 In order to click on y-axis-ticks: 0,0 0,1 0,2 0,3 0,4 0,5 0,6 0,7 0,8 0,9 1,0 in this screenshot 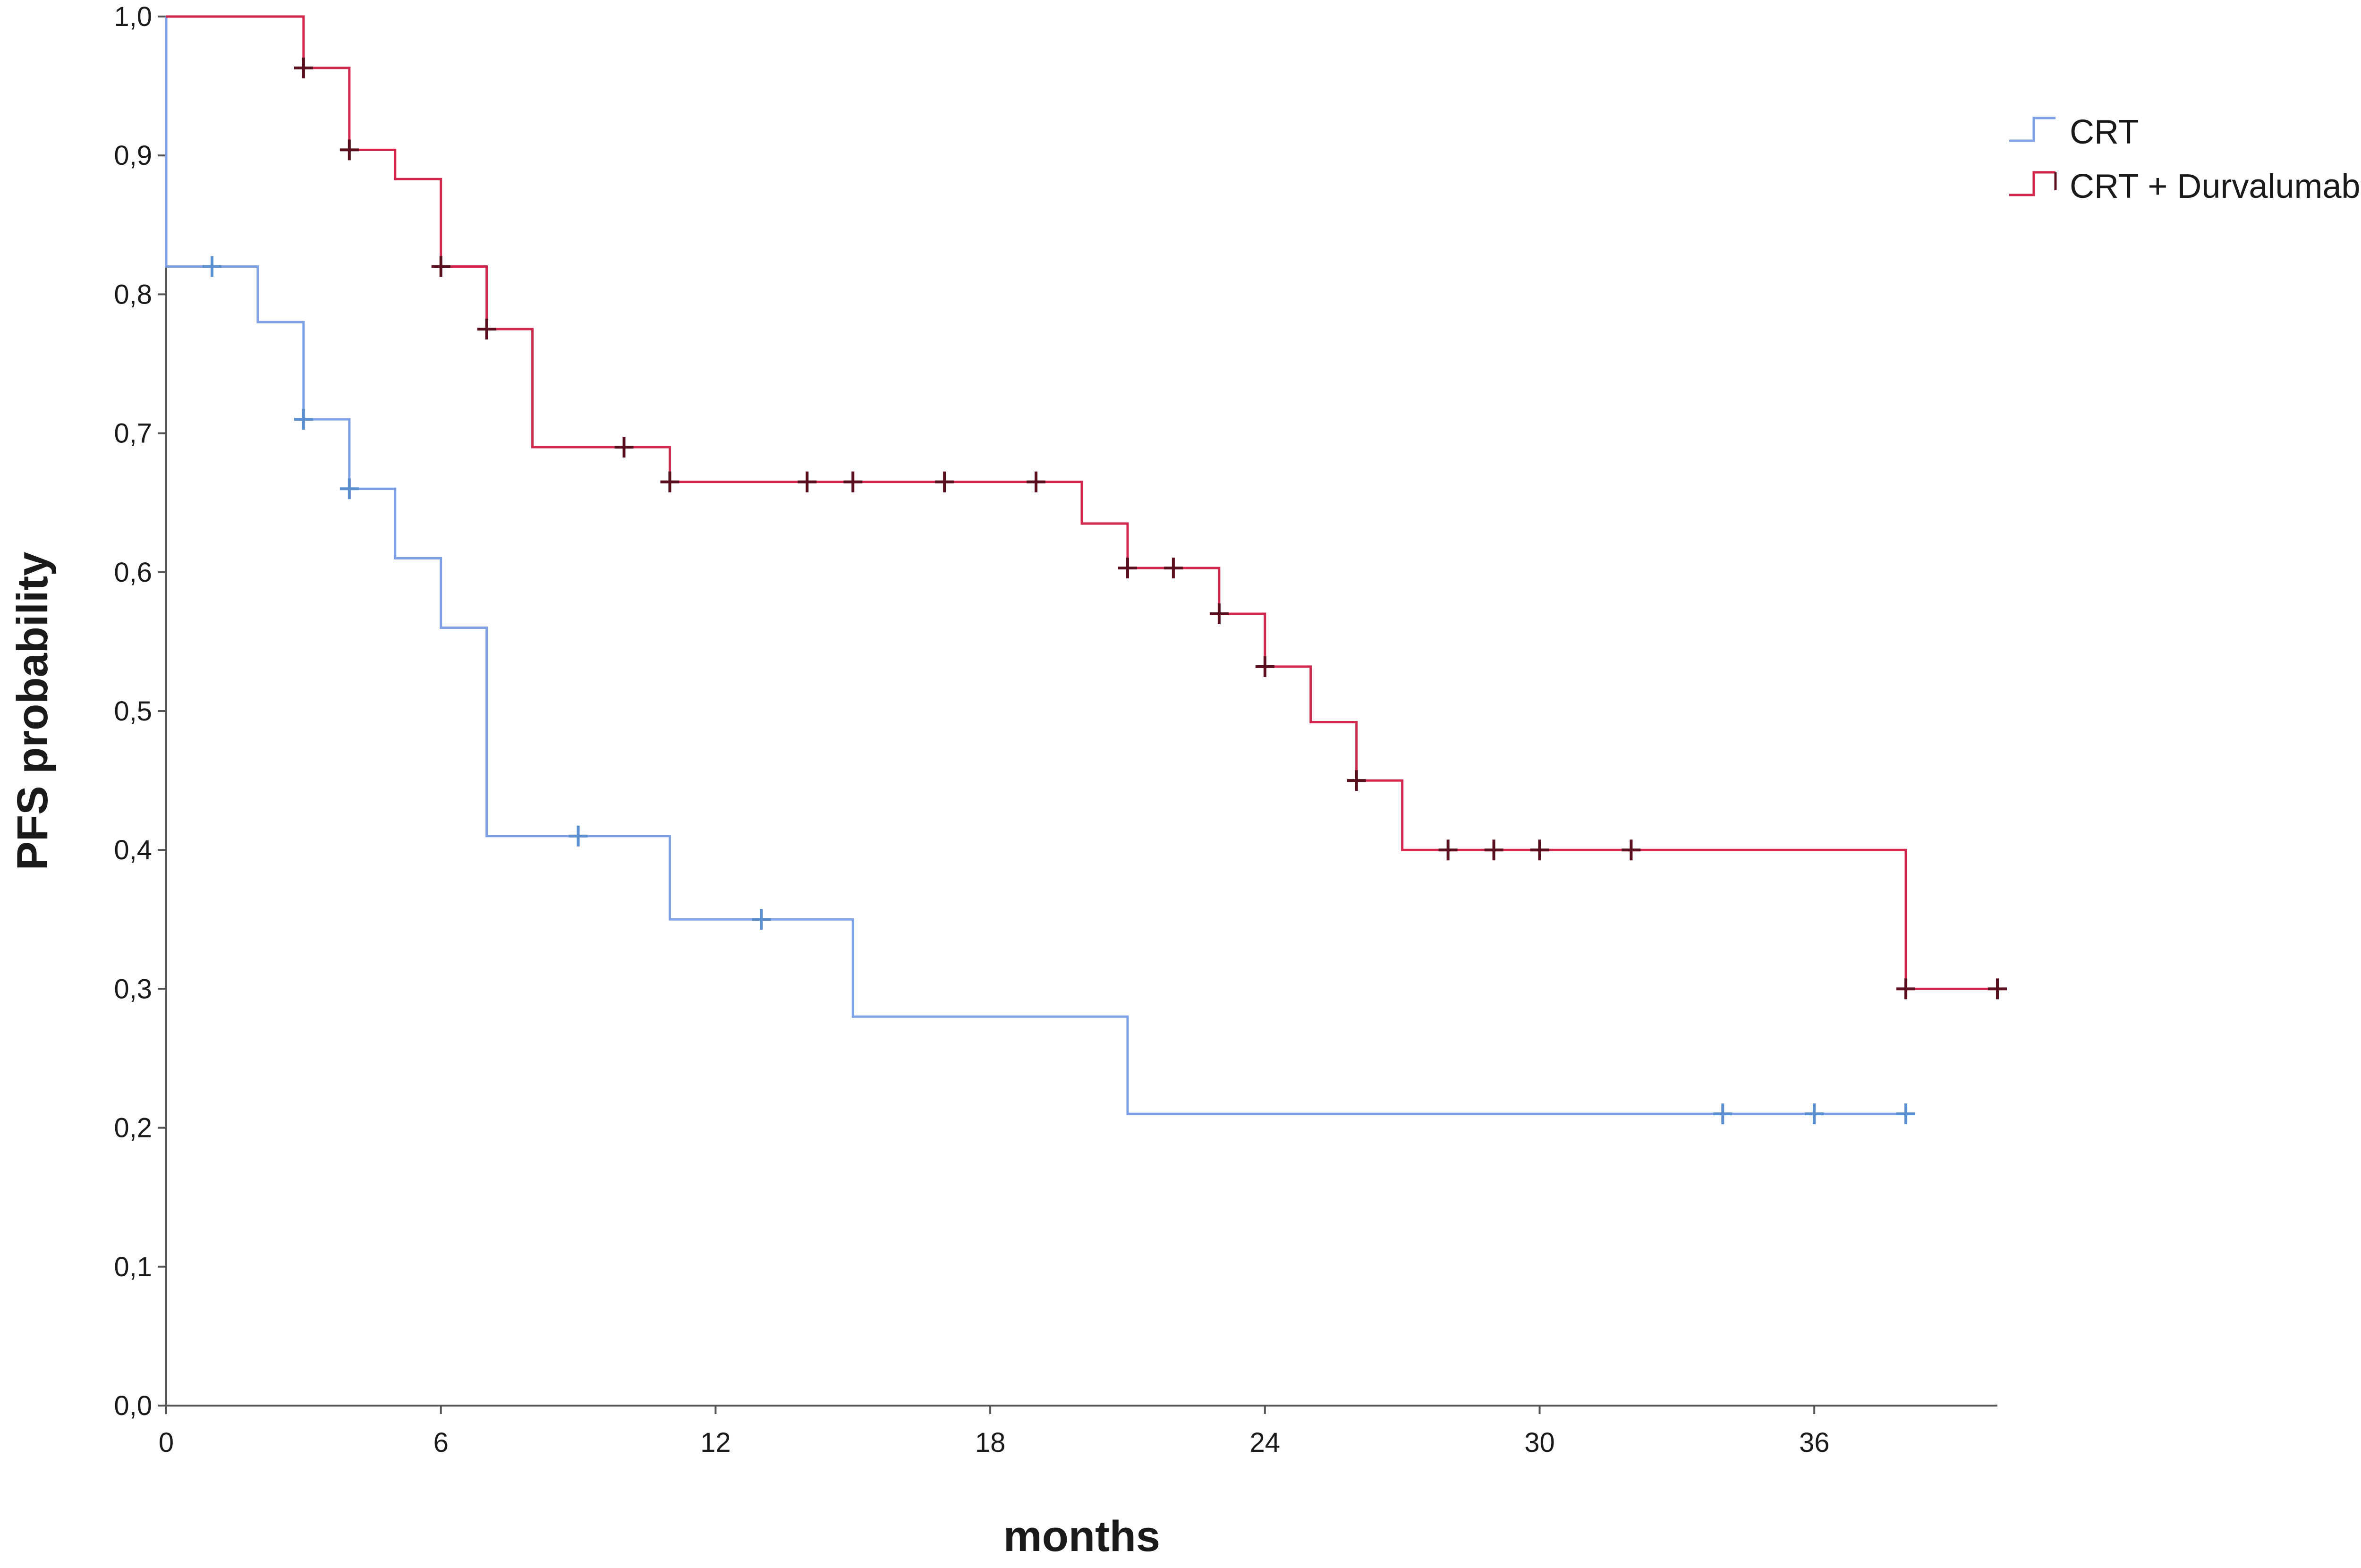, I will do `click(140, 711)`.